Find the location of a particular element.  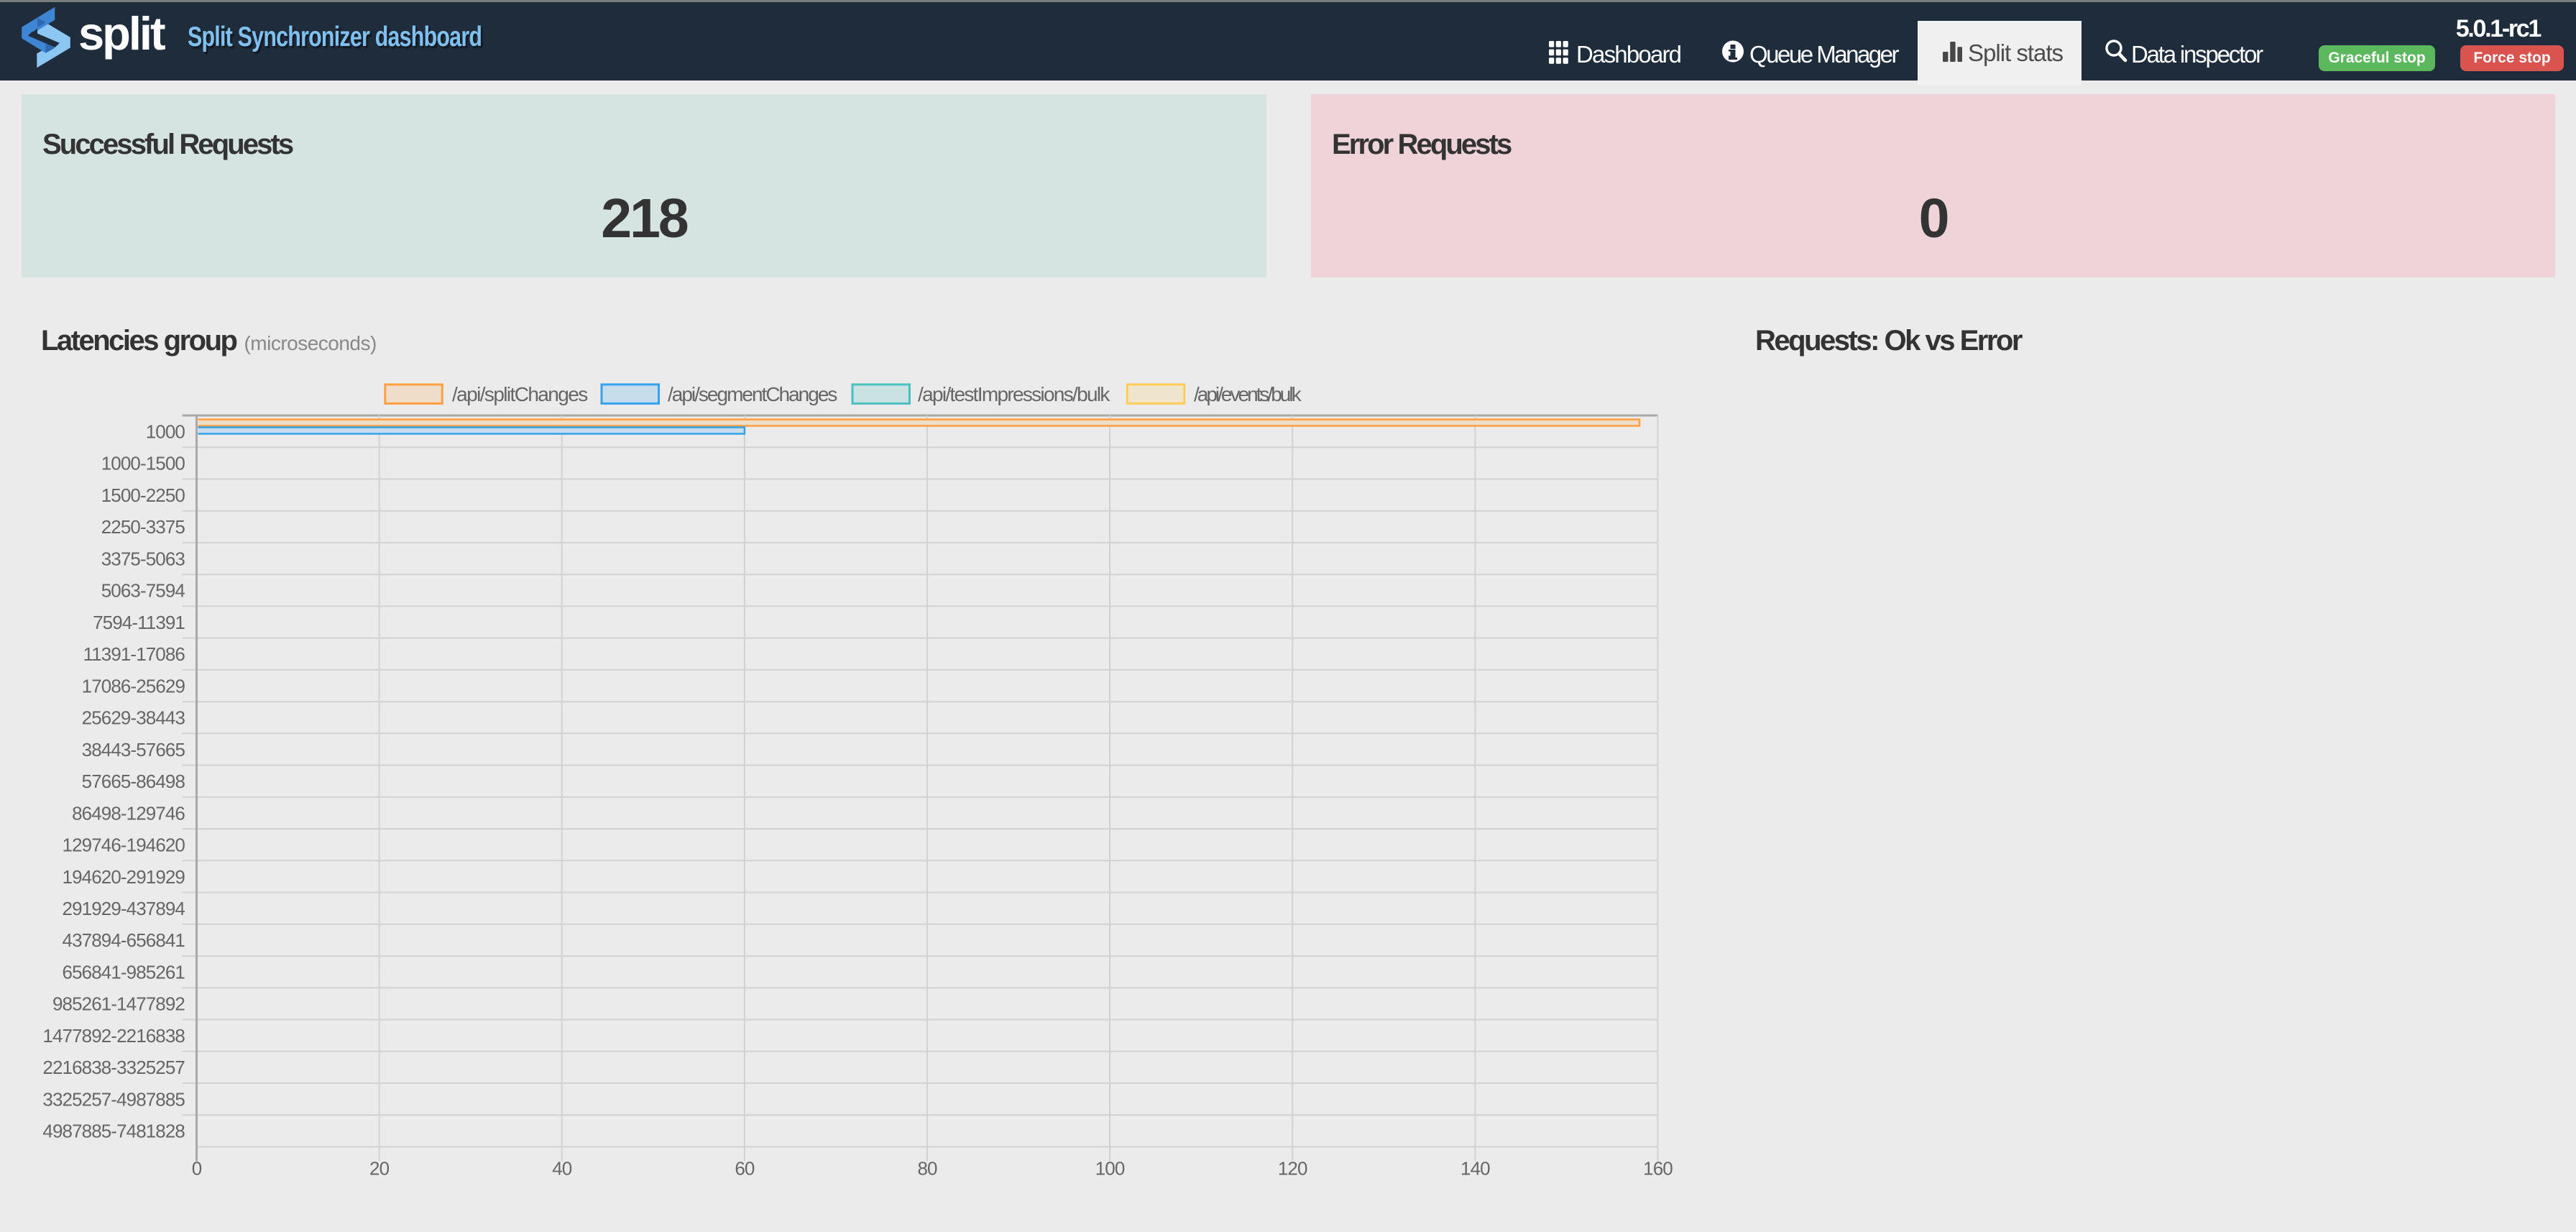

svg-text: 1000 is located at coordinates (165, 431).